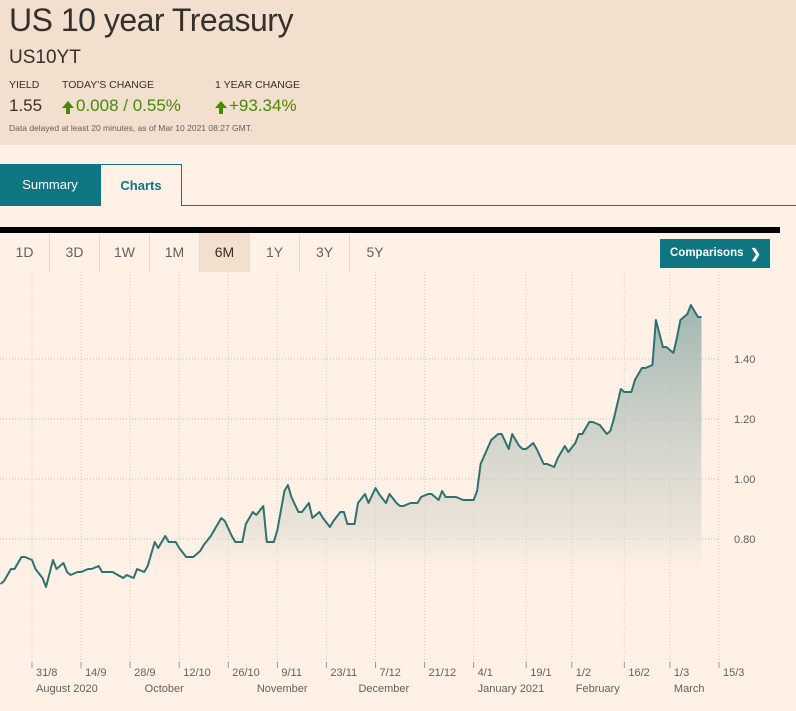 Image resolution: width=796 pixels, height=711 pixels. Describe the element at coordinates (744, 420) in the screenshot. I see `y-tick-label: 1.20` at that location.